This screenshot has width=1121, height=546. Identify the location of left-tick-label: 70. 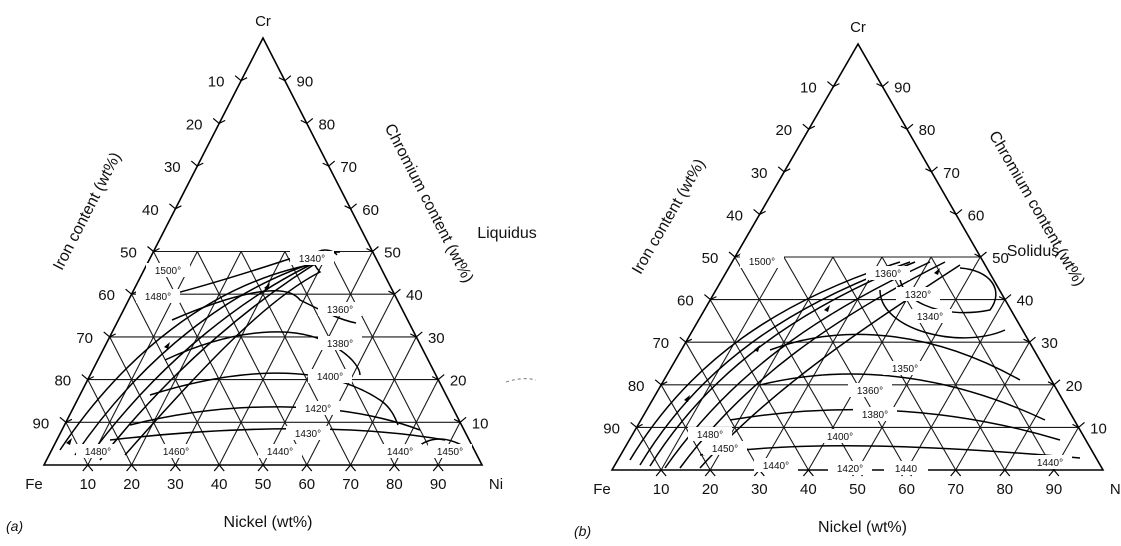
(84, 338).